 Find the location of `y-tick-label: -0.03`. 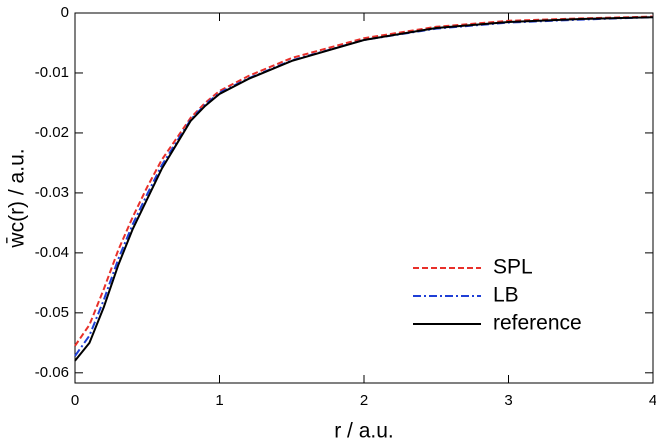

y-tick-label: -0.03 is located at coordinates (52, 192).